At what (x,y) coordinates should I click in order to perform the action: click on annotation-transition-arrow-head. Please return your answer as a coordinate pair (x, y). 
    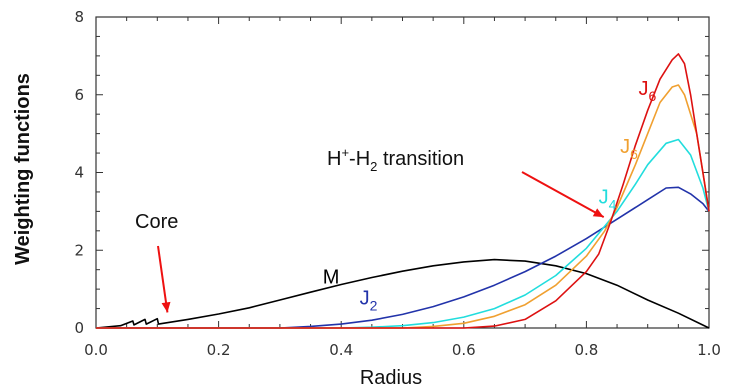
    Looking at the image, I should click on (598, 213).